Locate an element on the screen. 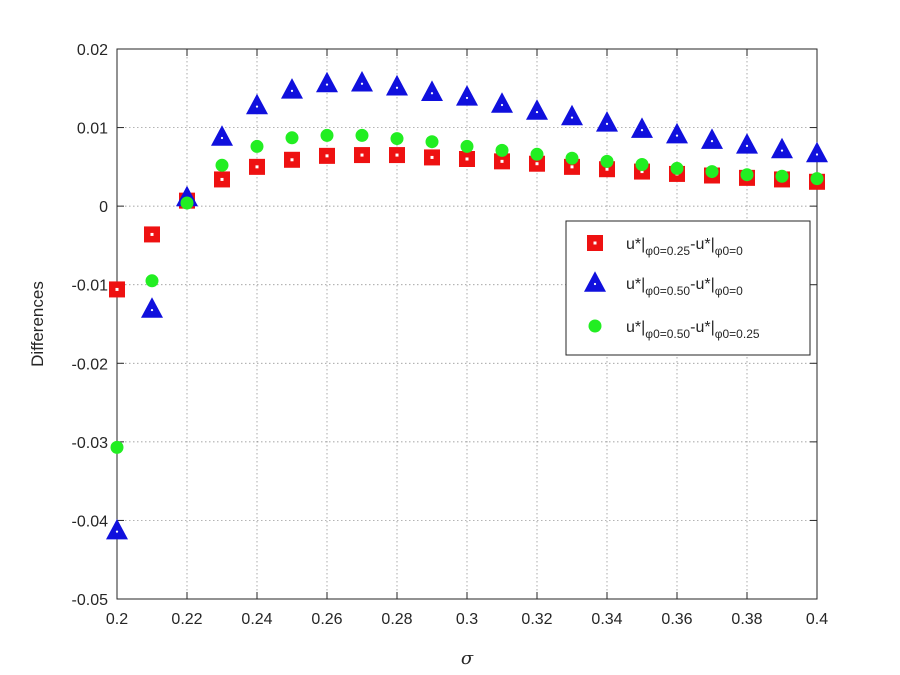 The width and height of the screenshot is (900, 675). x-tick-label: 0.26 is located at coordinates (326, 619).